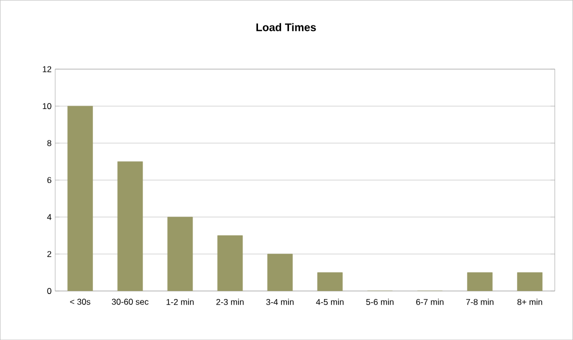 The width and height of the screenshot is (573, 340). What do you see at coordinates (47, 69) in the screenshot?
I see `y-tick-label: 12` at bounding box center [47, 69].